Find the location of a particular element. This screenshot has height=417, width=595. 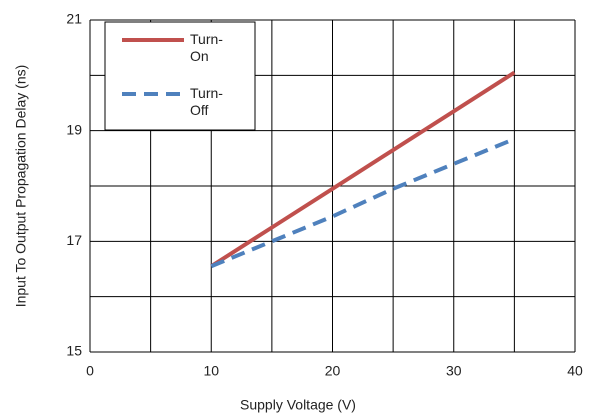

legend-label: Turn-Off is located at coordinates (206, 101).